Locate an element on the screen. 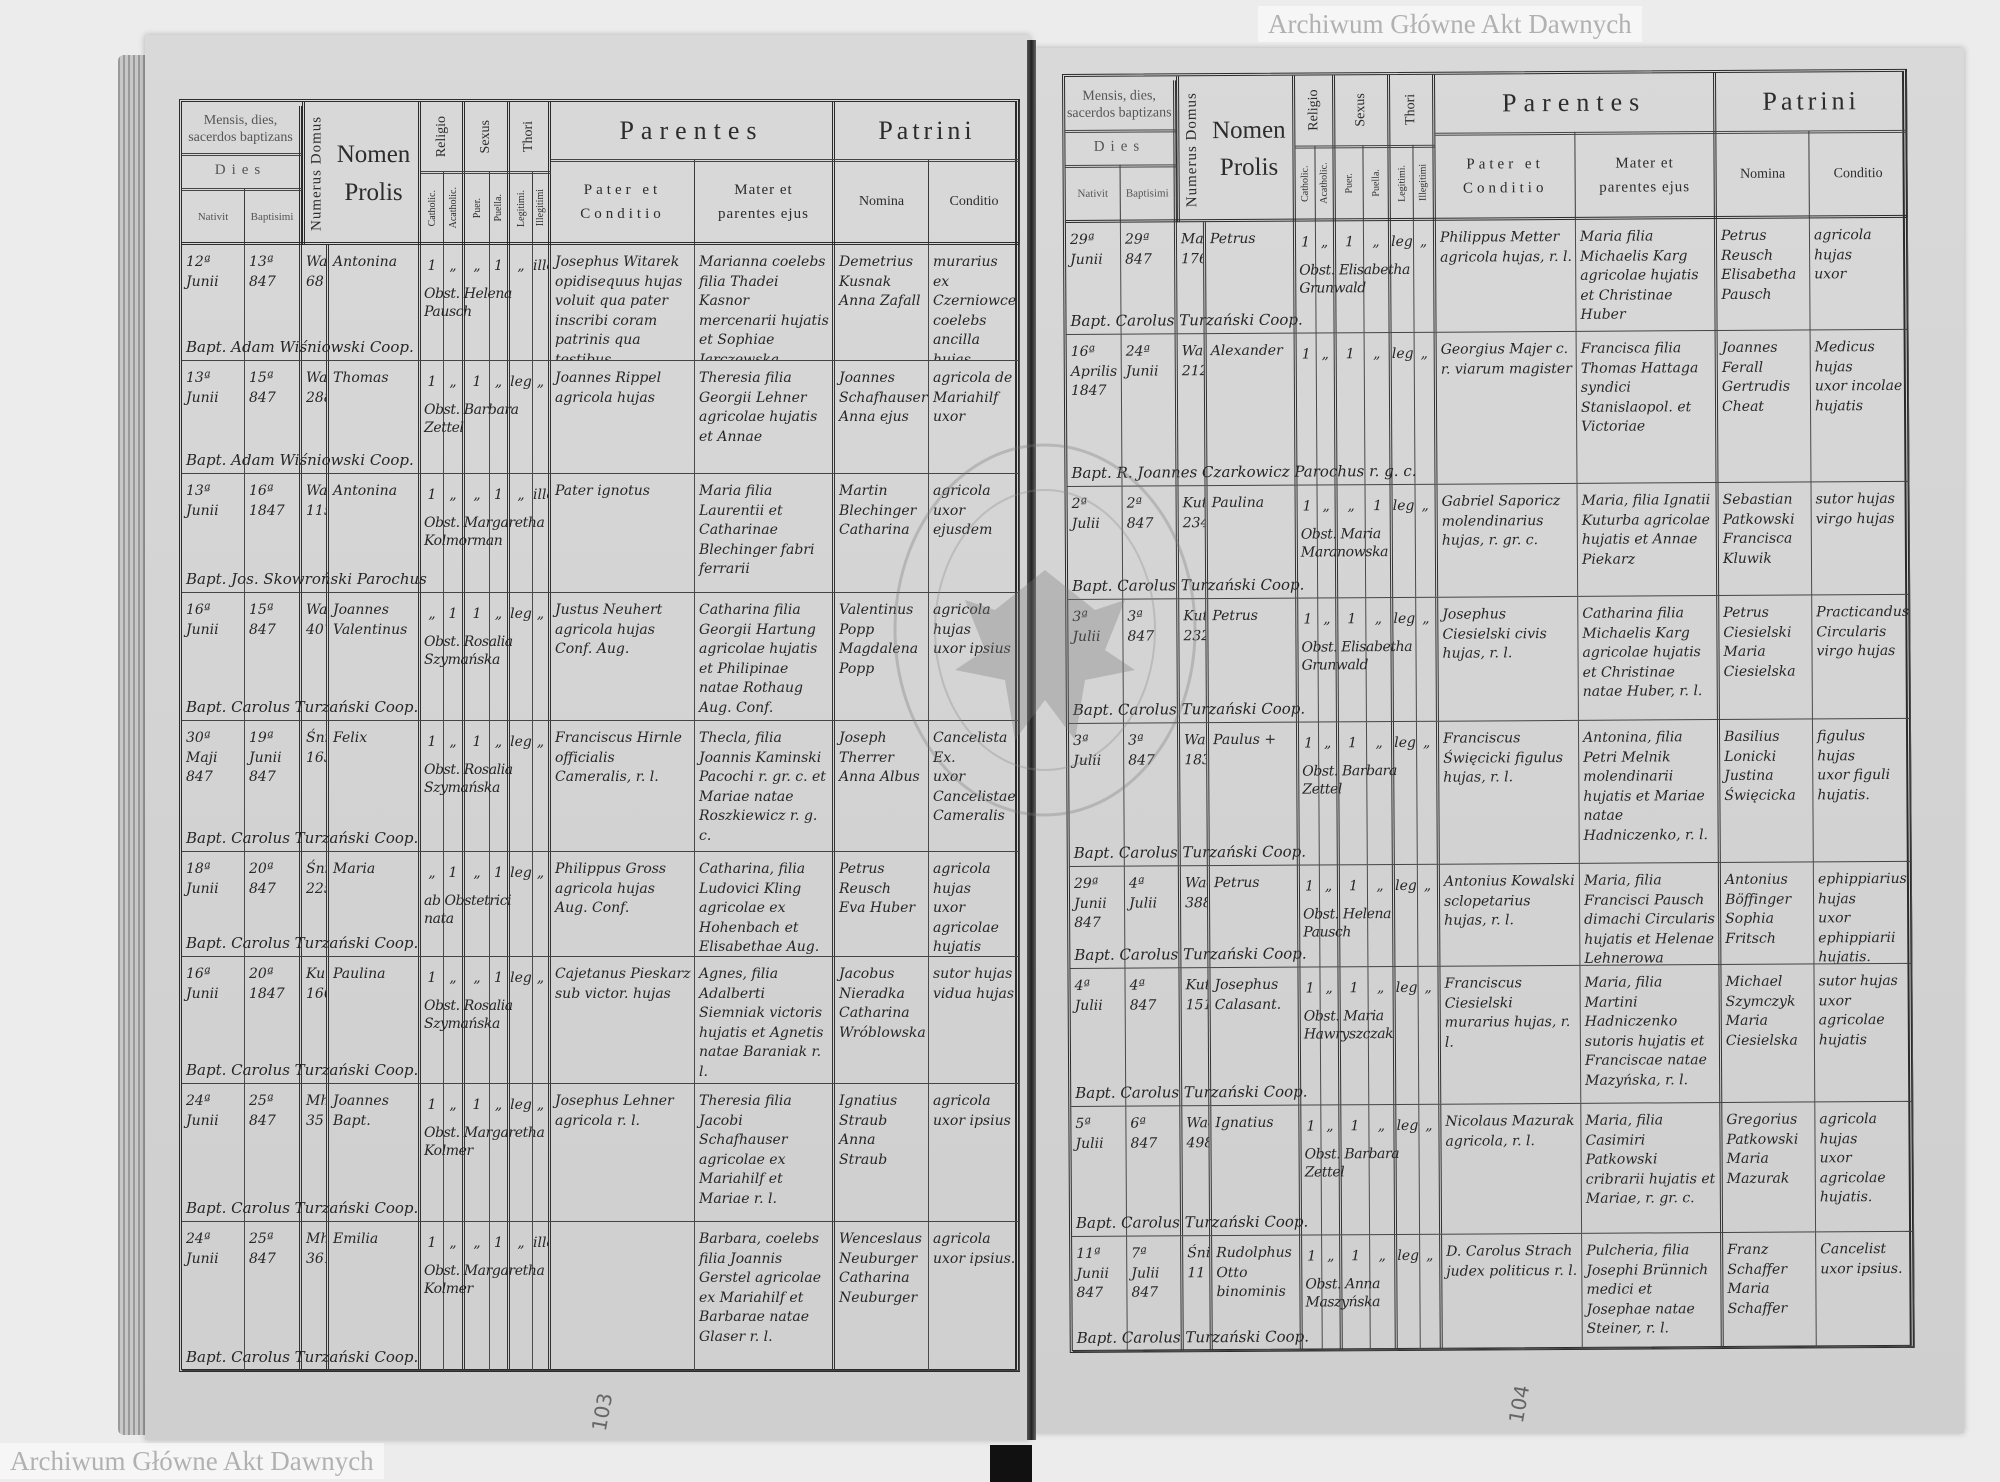 The width and height of the screenshot is (2000, 1482). header-numerus-domus: Numerus Domus is located at coordinates (315, 173).